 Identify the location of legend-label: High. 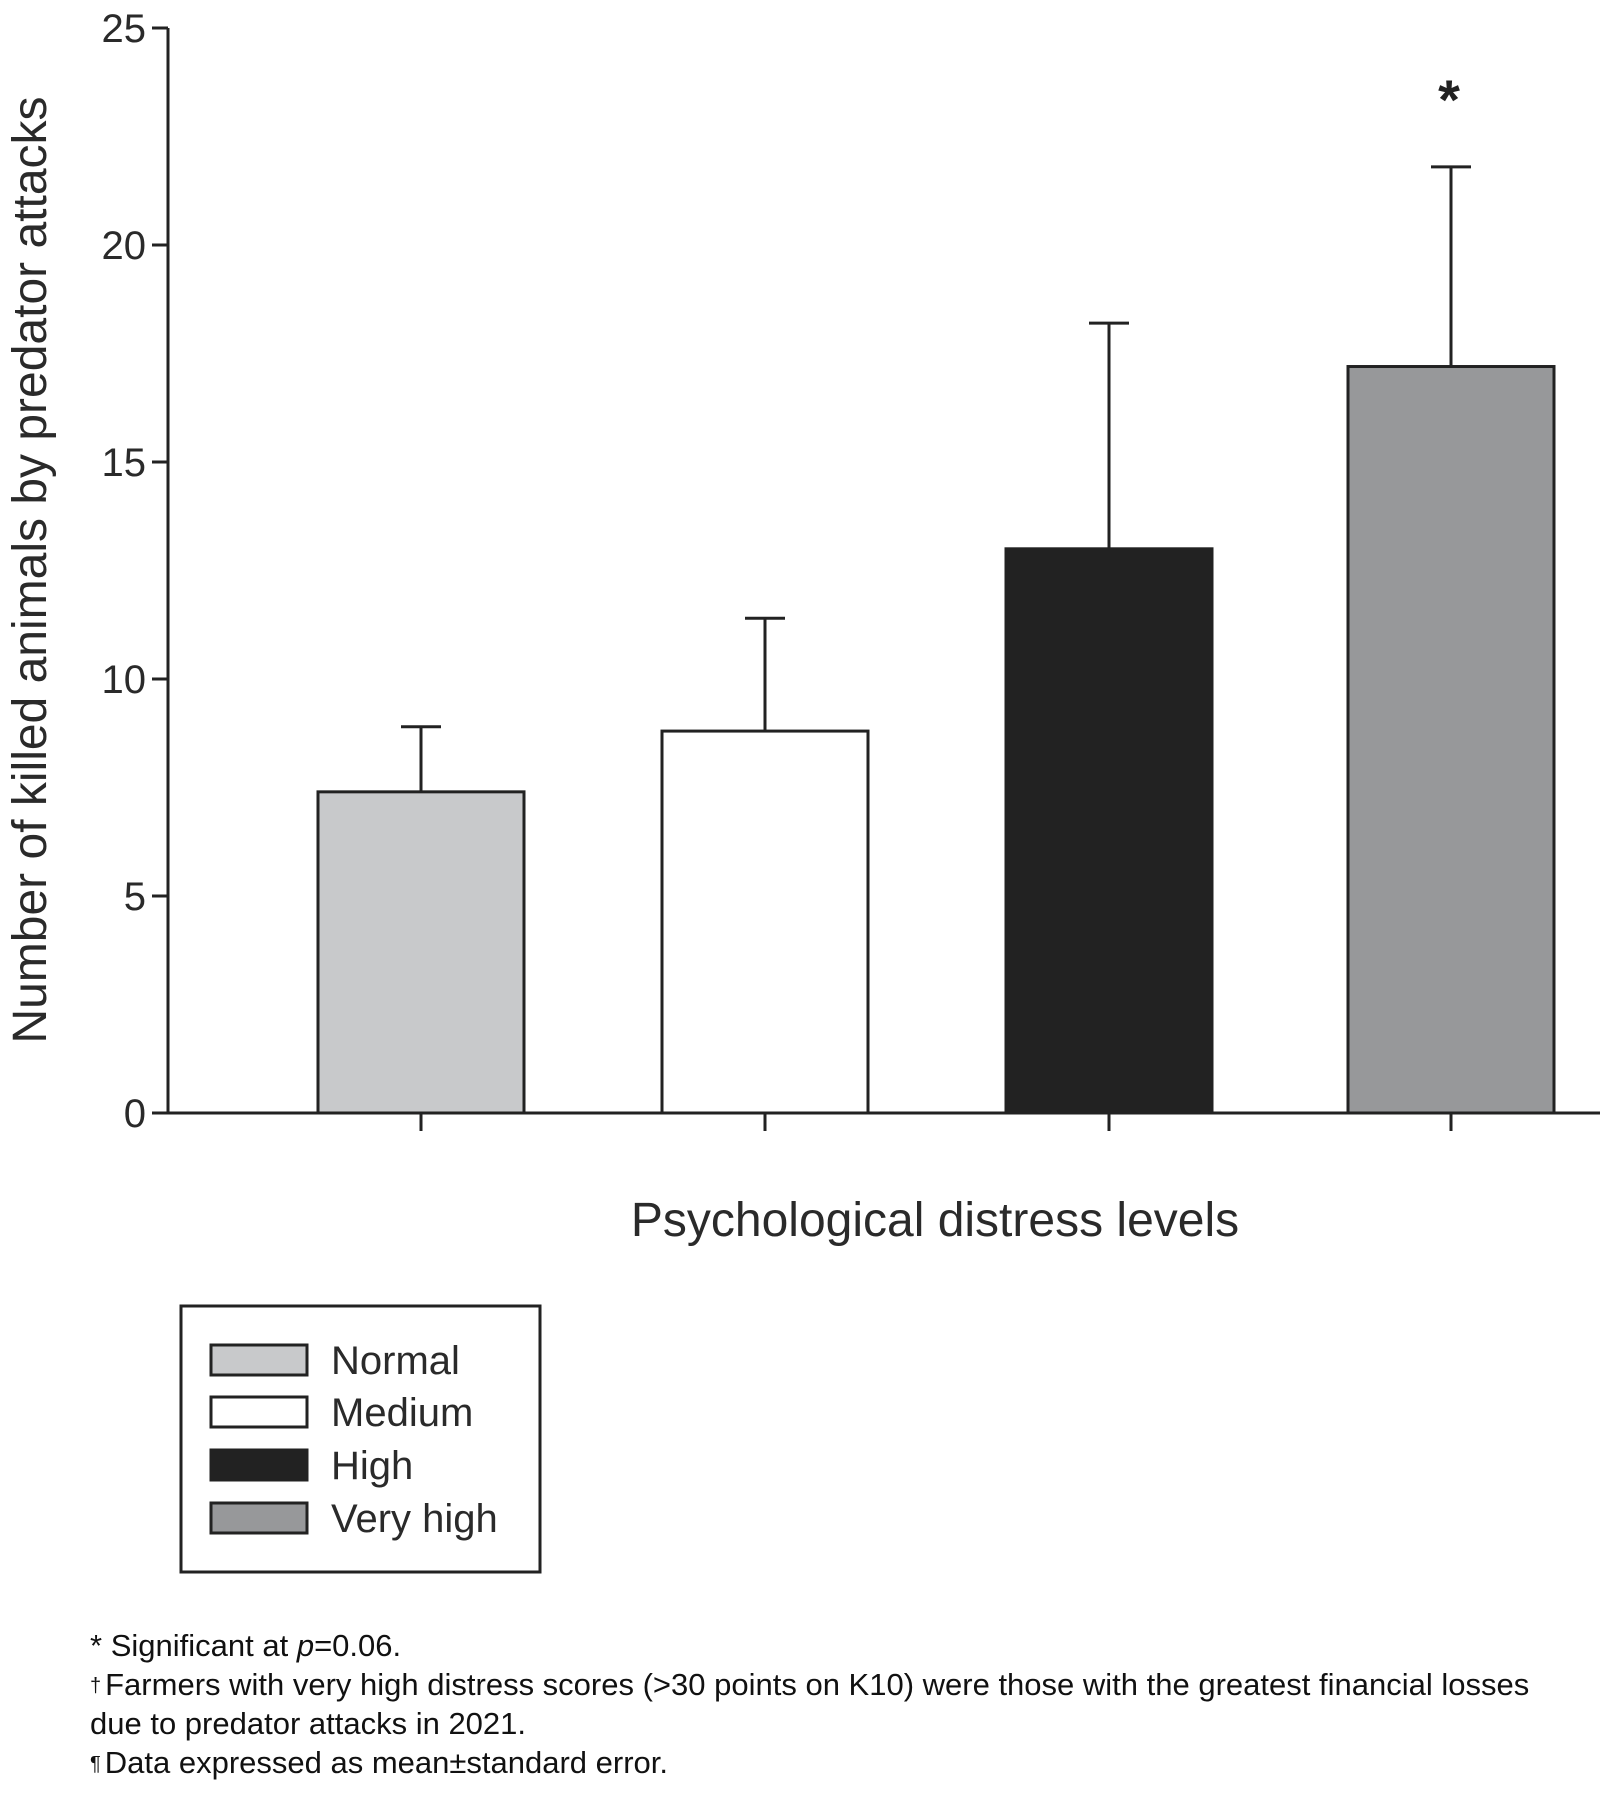
(372, 1466).